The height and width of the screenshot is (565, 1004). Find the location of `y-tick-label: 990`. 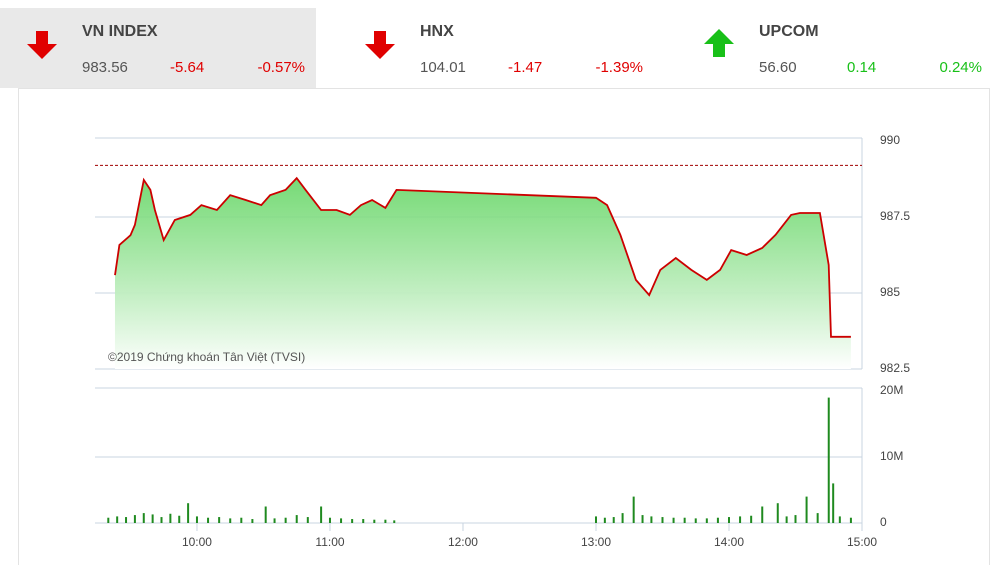

y-tick-label: 990 is located at coordinates (890, 140).